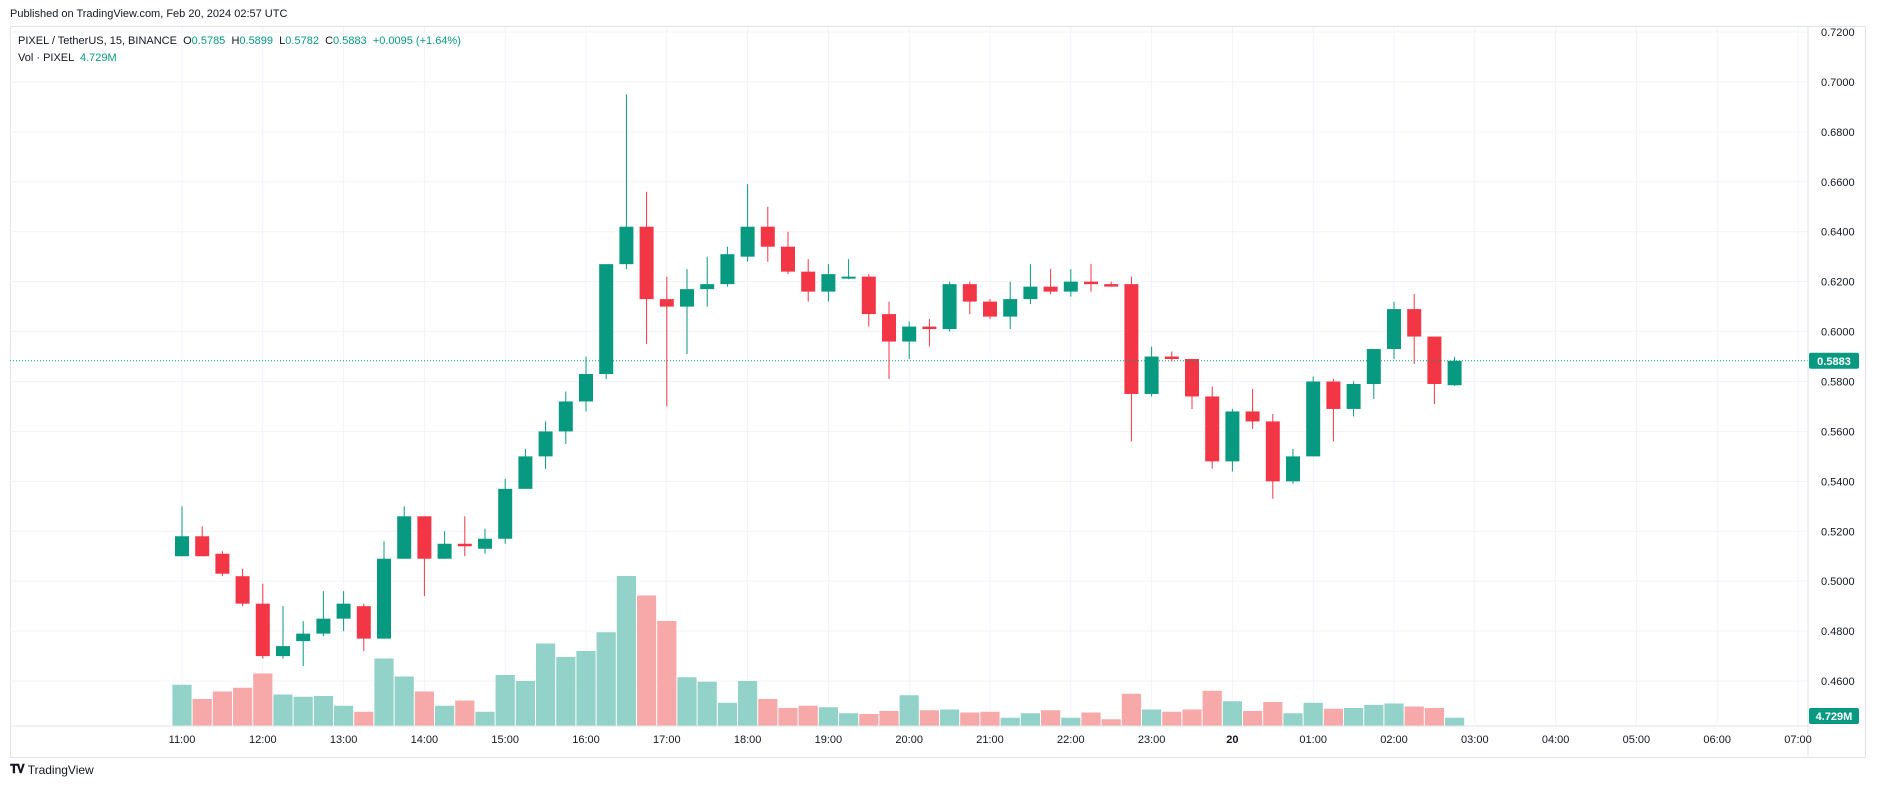  Describe the element at coordinates (60, 769) in the screenshot. I see `brand-name: TradingView` at that location.